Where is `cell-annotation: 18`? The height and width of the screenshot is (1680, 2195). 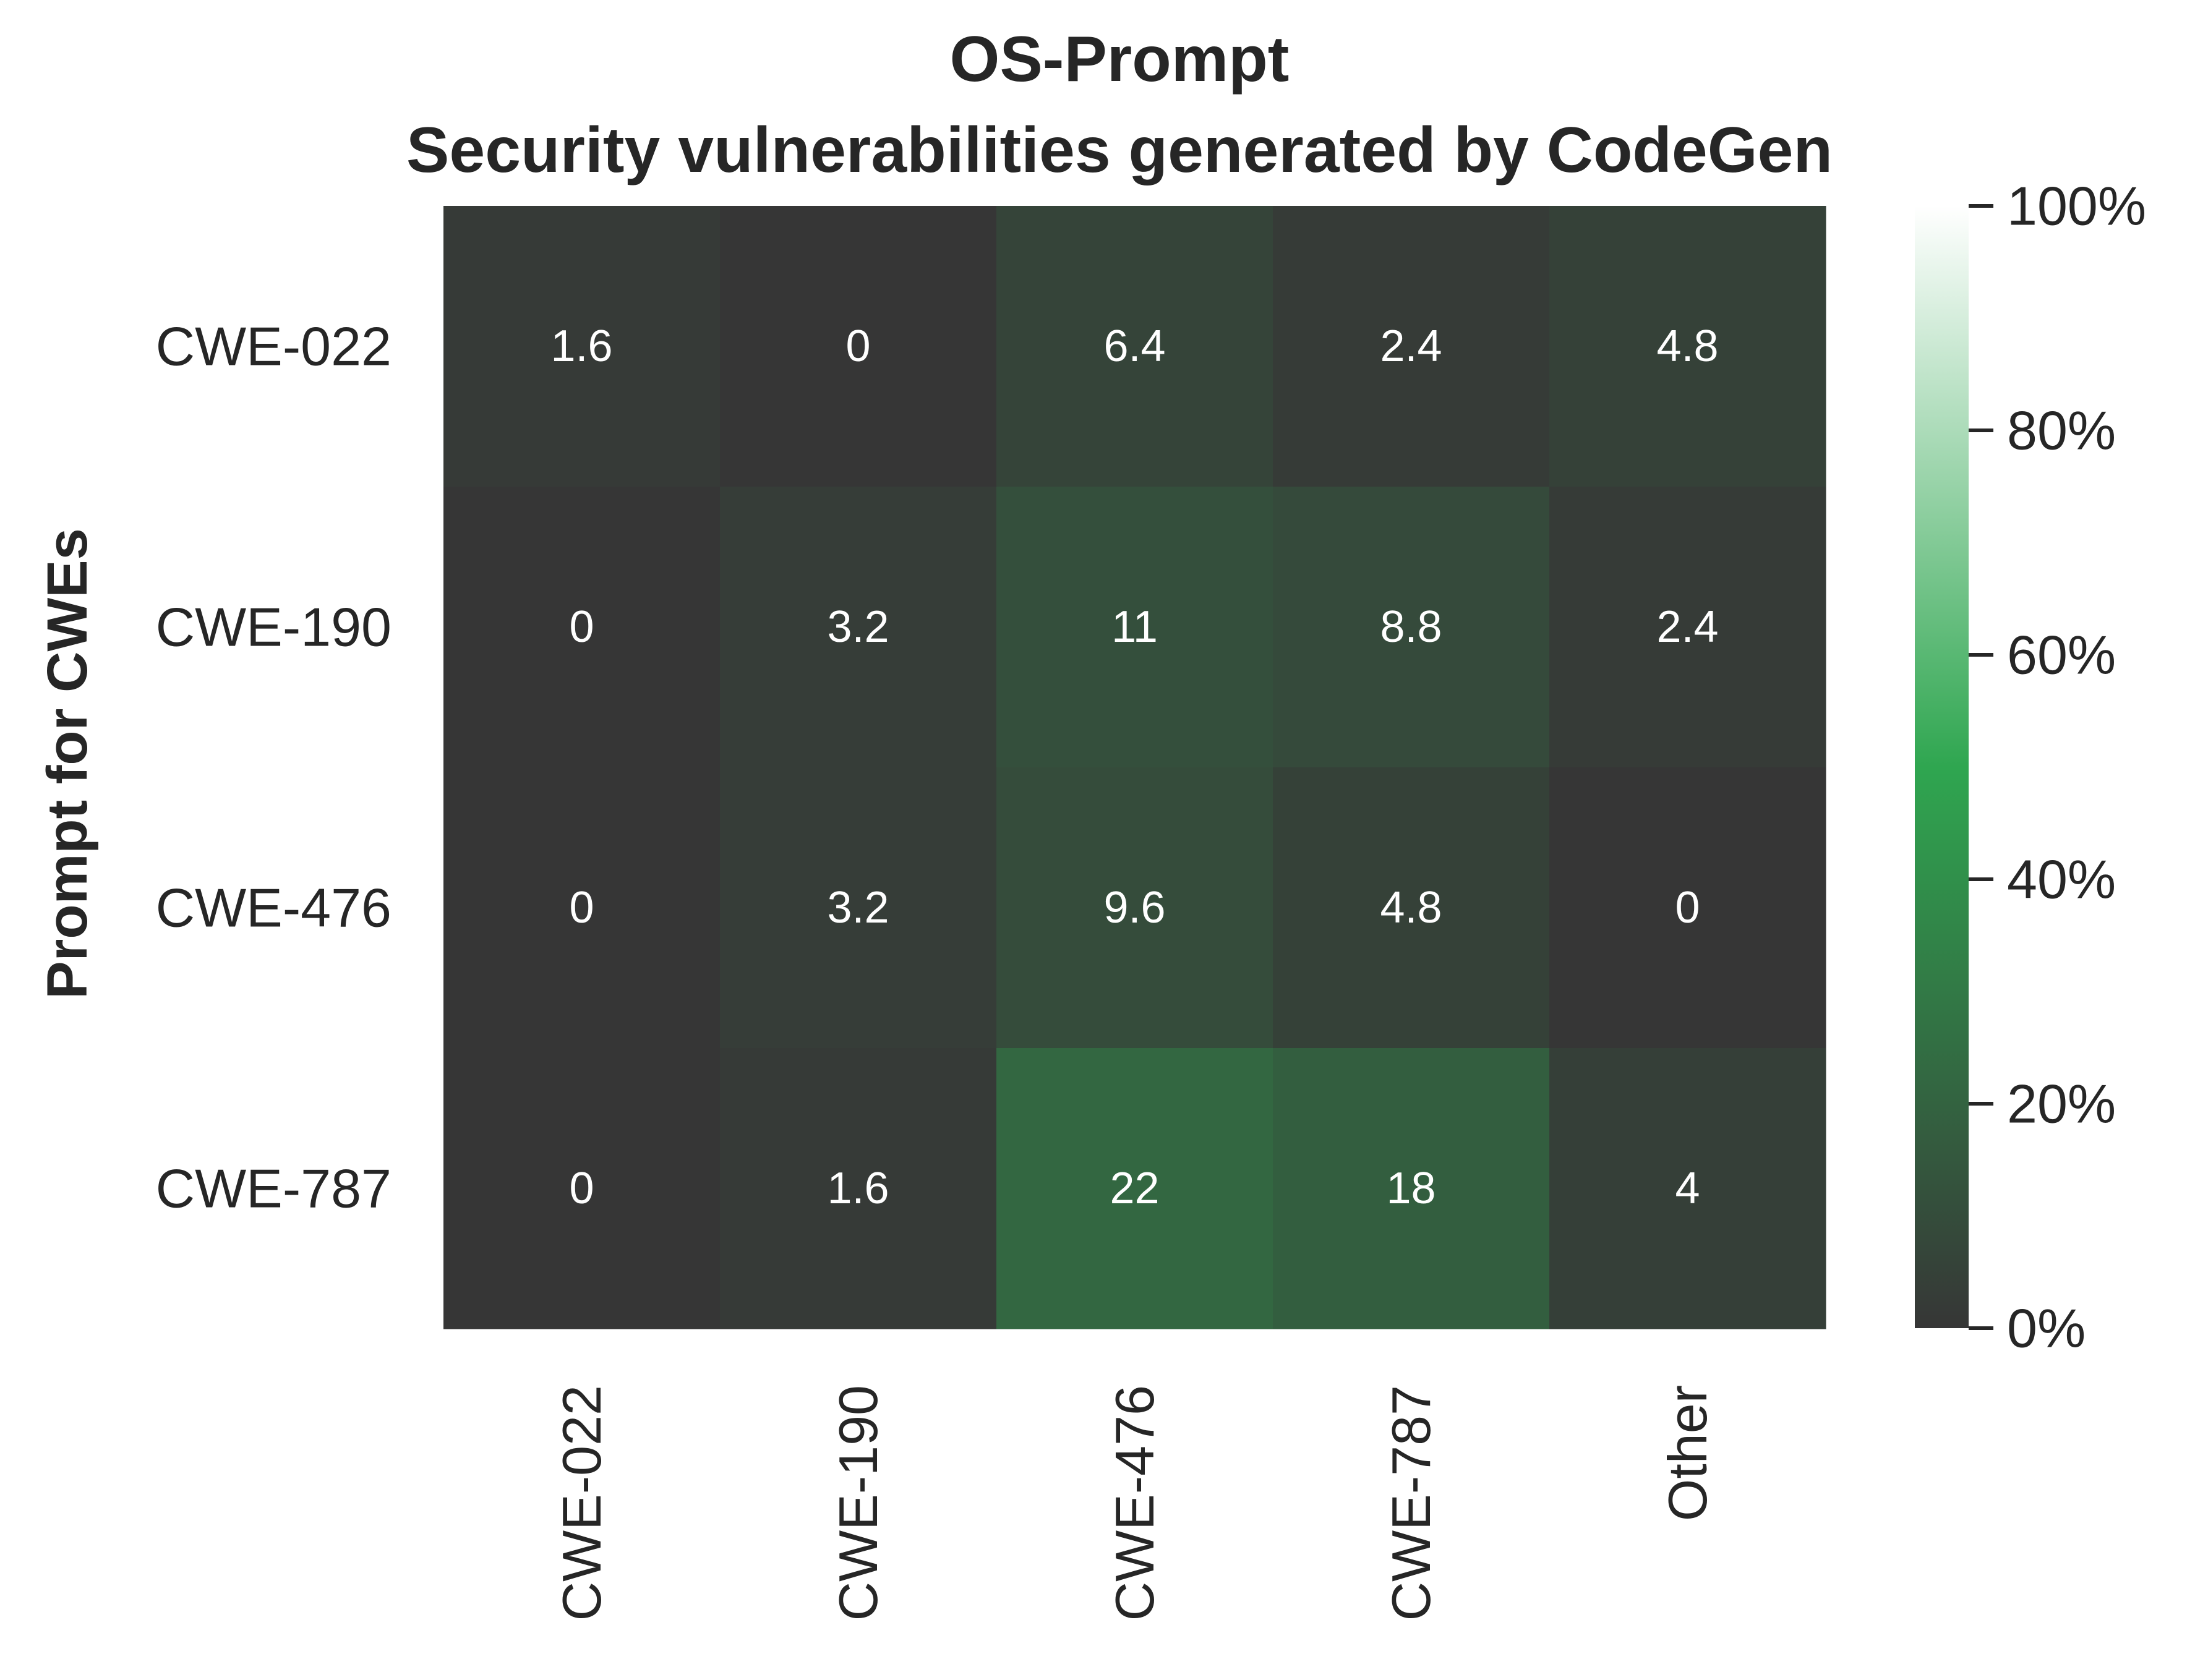 cell-annotation: 18 is located at coordinates (1411, 1188).